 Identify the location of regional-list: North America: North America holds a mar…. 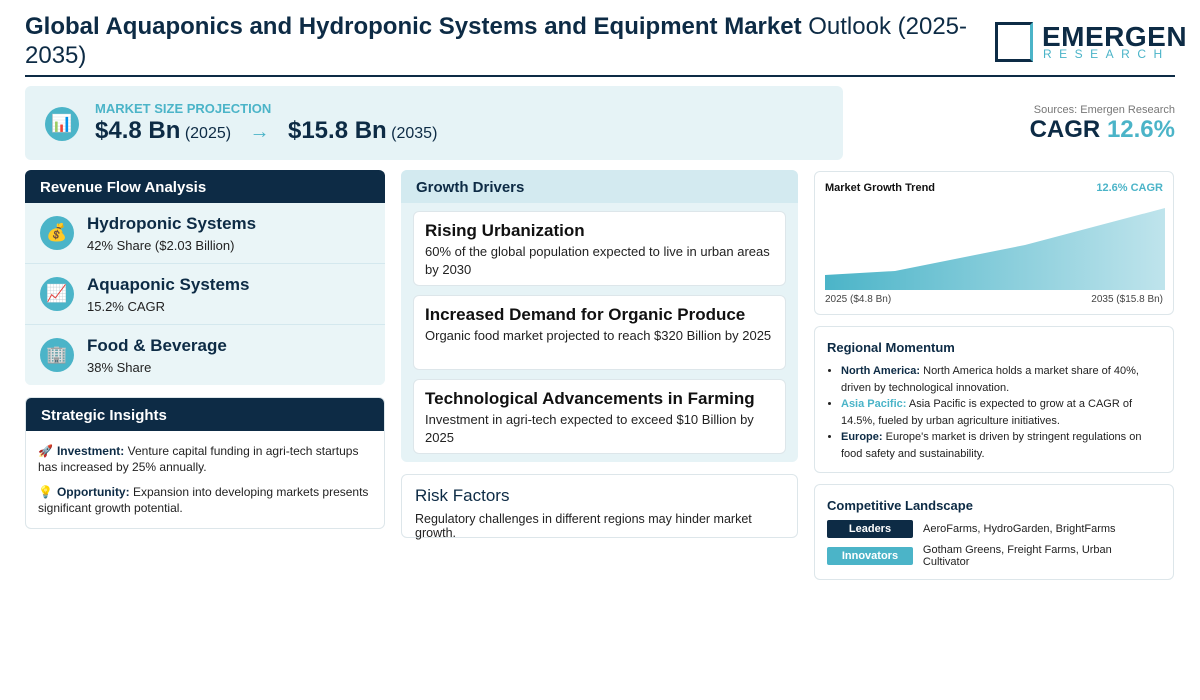
(994, 412).